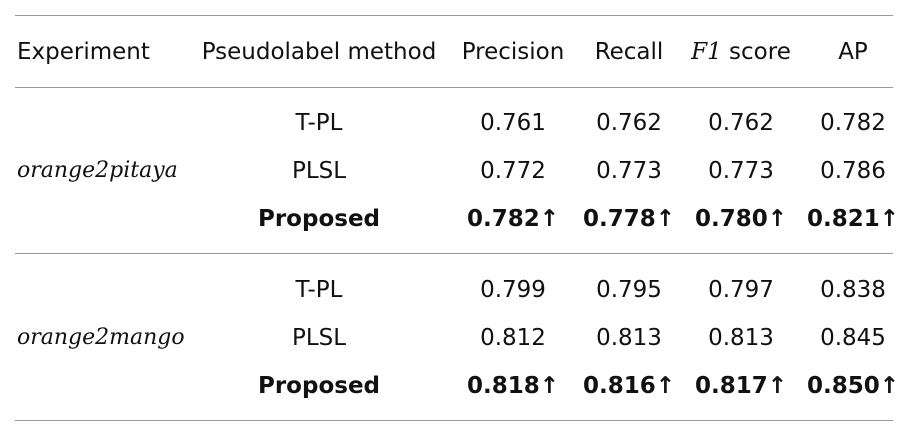 The image size is (909, 436). Describe the element at coordinates (454, 15) in the screenshot. I see `top-rule` at that location.